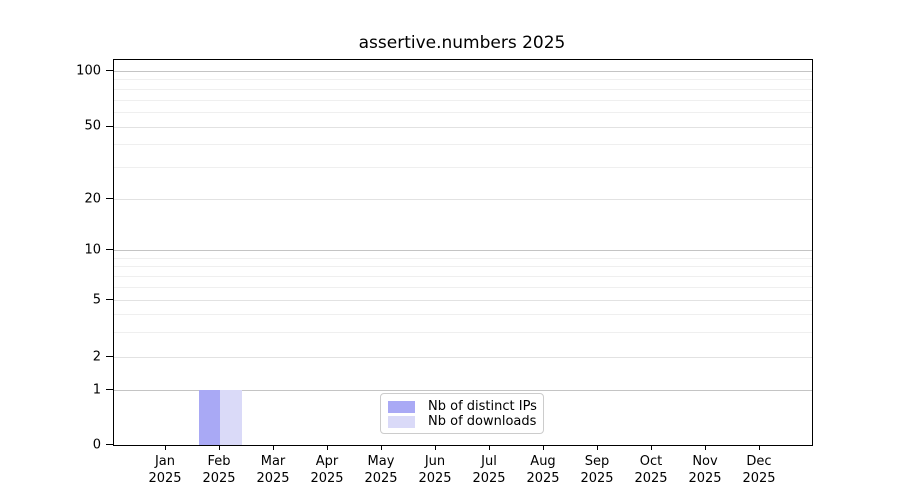 The width and height of the screenshot is (900, 500). I want to click on legend-label: Nb of downloads, so click(482, 421).